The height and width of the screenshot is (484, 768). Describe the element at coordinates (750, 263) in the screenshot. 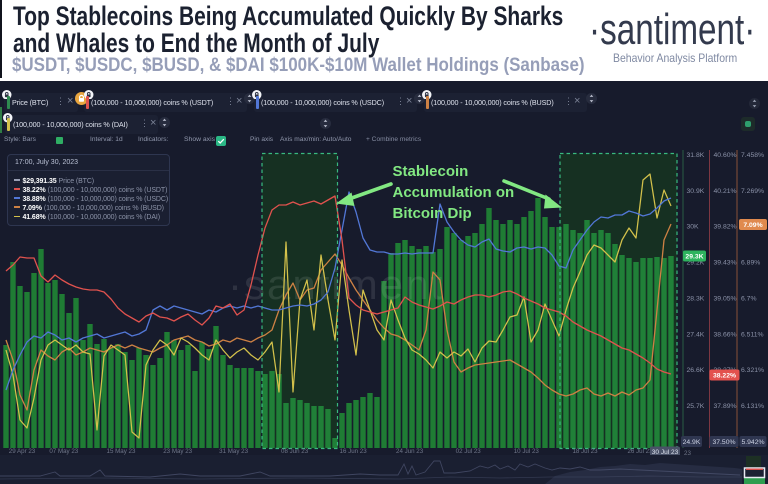

I see `svg-text: 6.89%` at that location.